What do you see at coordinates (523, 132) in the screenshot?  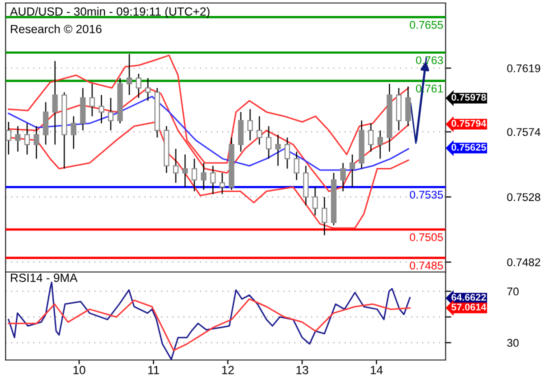 I see `y-tick-label: 0.7574` at bounding box center [523, 132].